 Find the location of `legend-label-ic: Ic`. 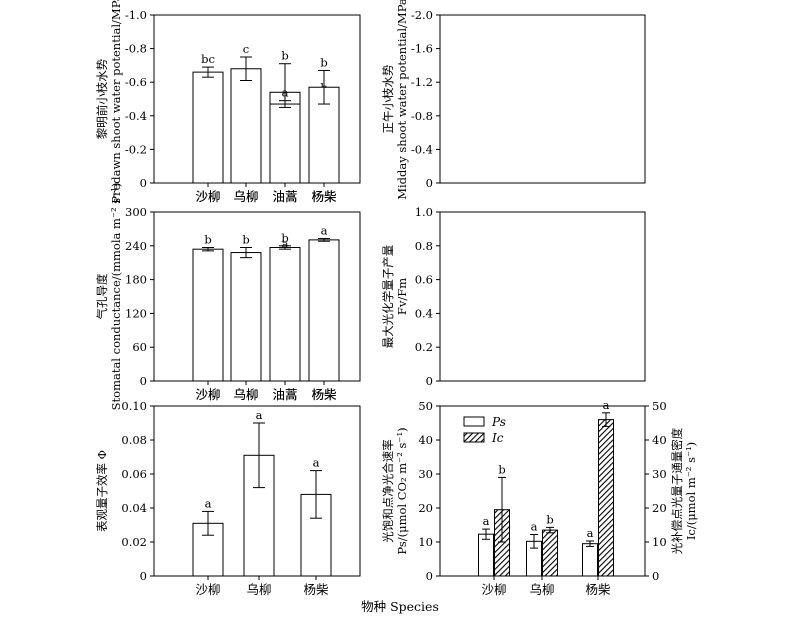

legend-label-ic: Ic is located at coordinates (497, 438).